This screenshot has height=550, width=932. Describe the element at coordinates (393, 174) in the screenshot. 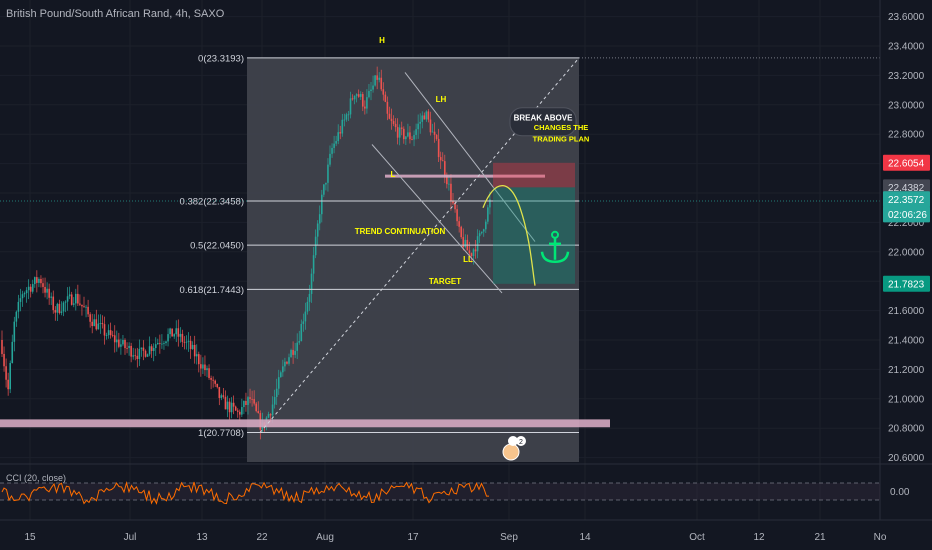

I see `pattern-label: L` at that location.